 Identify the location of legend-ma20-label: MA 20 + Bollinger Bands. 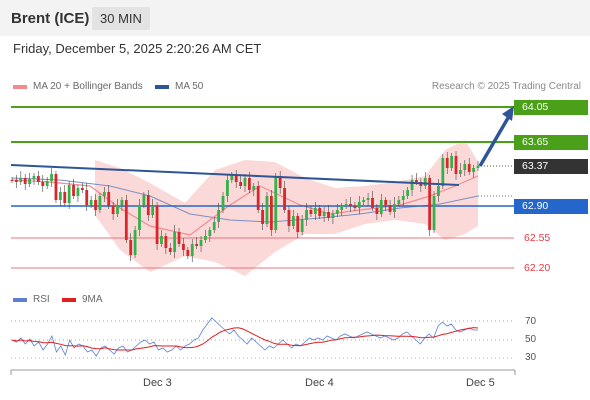
(88, 86).